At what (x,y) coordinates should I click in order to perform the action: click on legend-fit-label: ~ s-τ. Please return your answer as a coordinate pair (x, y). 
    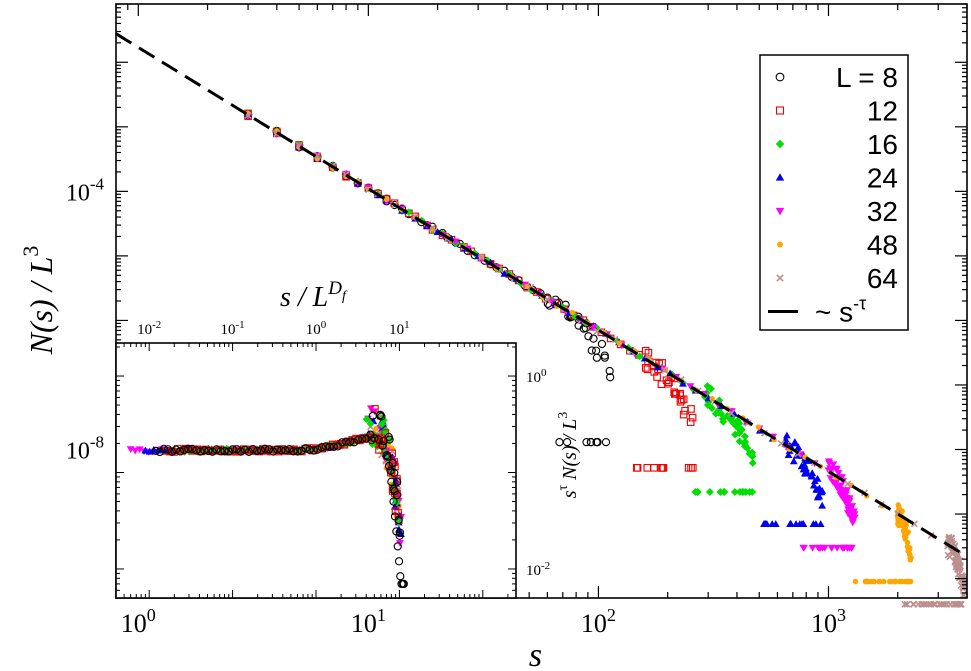
    Looking at the image, I should click on (840, 311).